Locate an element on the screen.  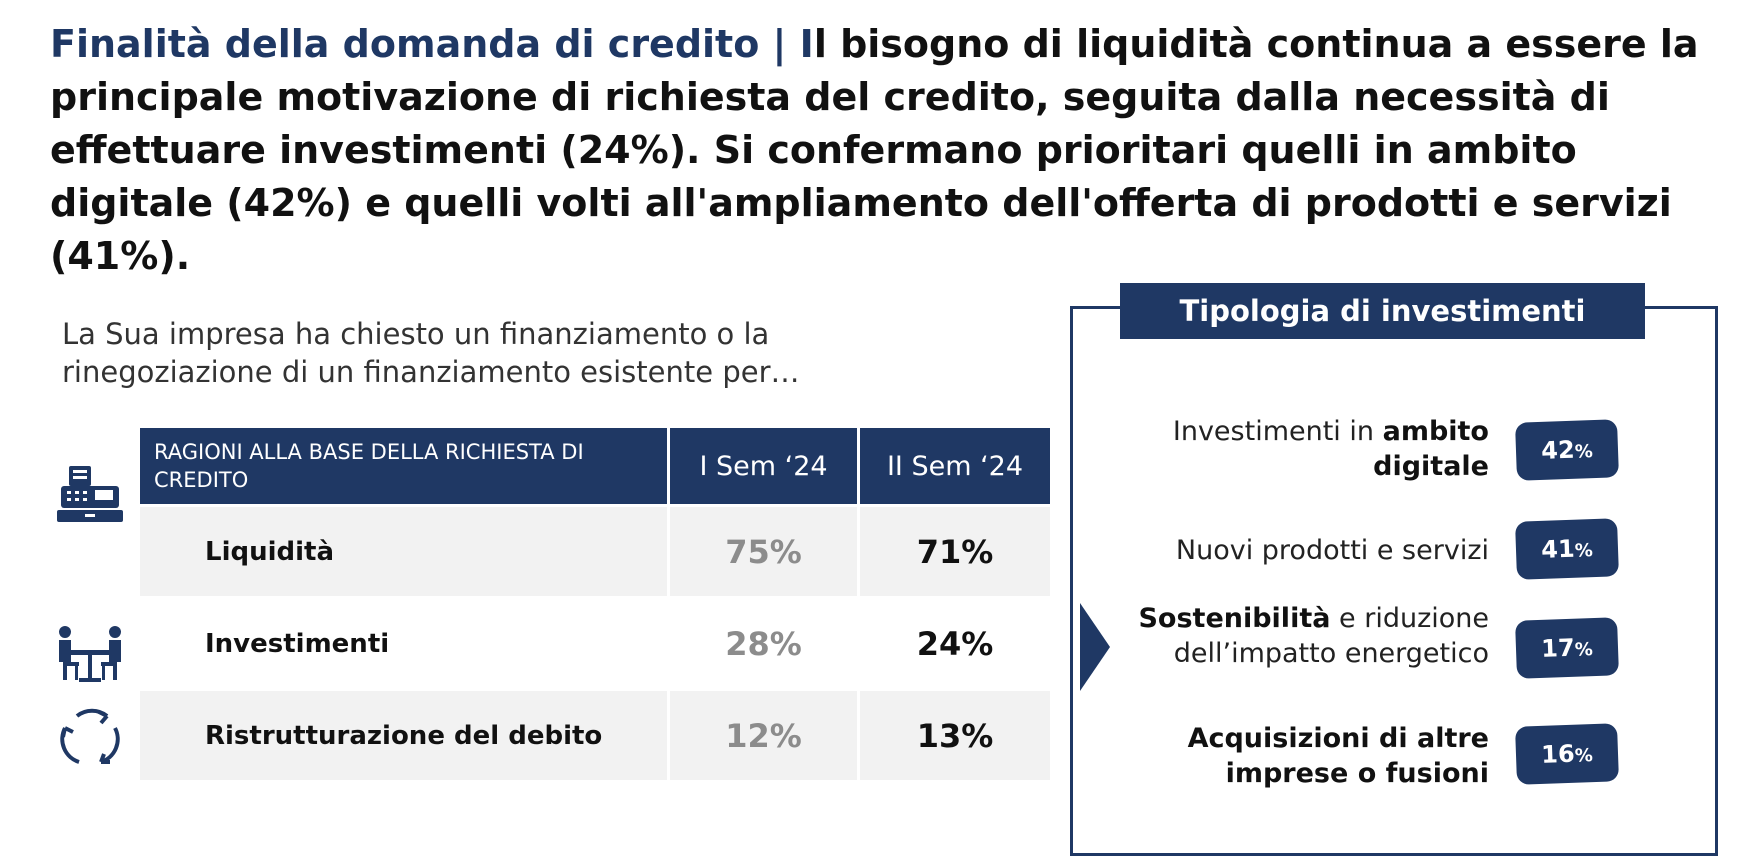
row-label: Ristrutturazione del debito is located at coordinates (405, 734).